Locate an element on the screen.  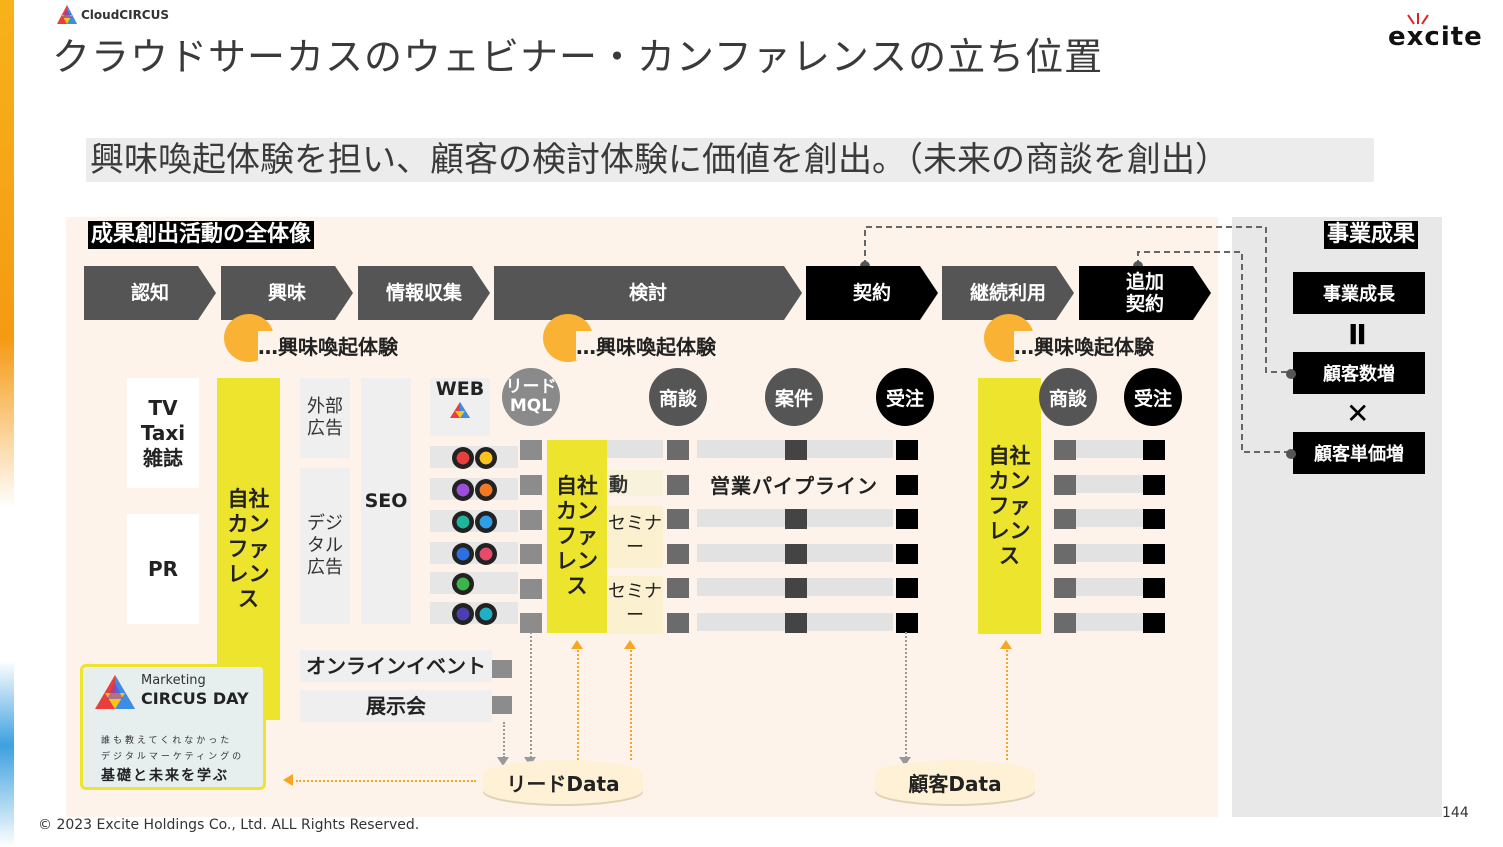
retention-grid is located at coordinates (1110, 540).